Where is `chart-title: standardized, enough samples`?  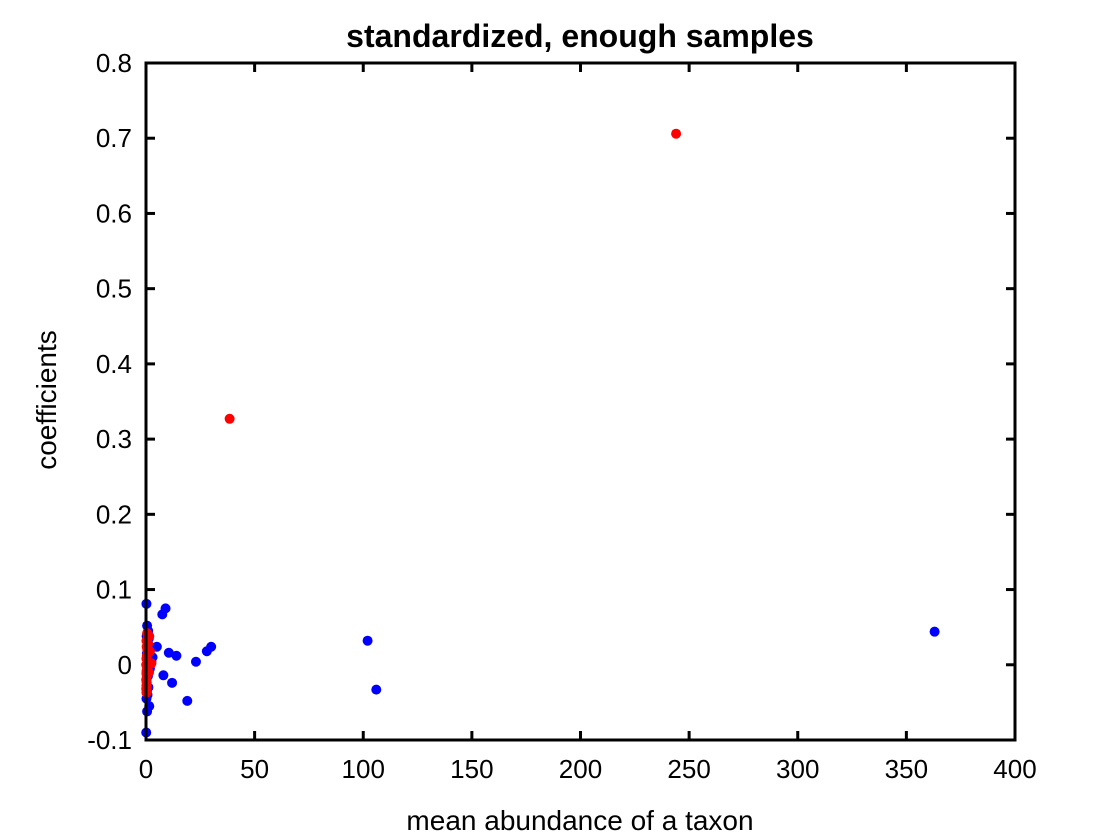
chart-title: standardized, enough samples is located at coordinates (580, 36).